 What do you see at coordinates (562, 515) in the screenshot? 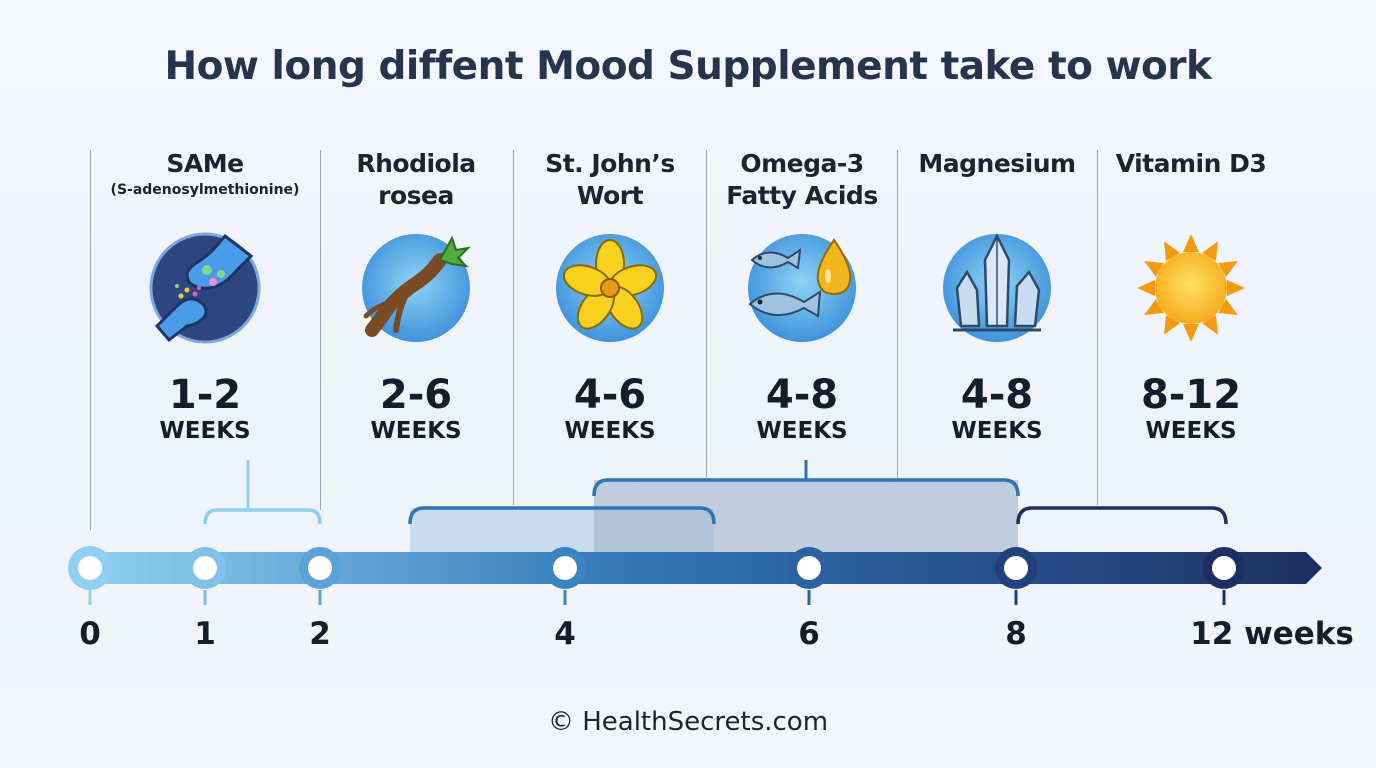
I see `bracket-rhodiola` at bounding box center [562, 515].